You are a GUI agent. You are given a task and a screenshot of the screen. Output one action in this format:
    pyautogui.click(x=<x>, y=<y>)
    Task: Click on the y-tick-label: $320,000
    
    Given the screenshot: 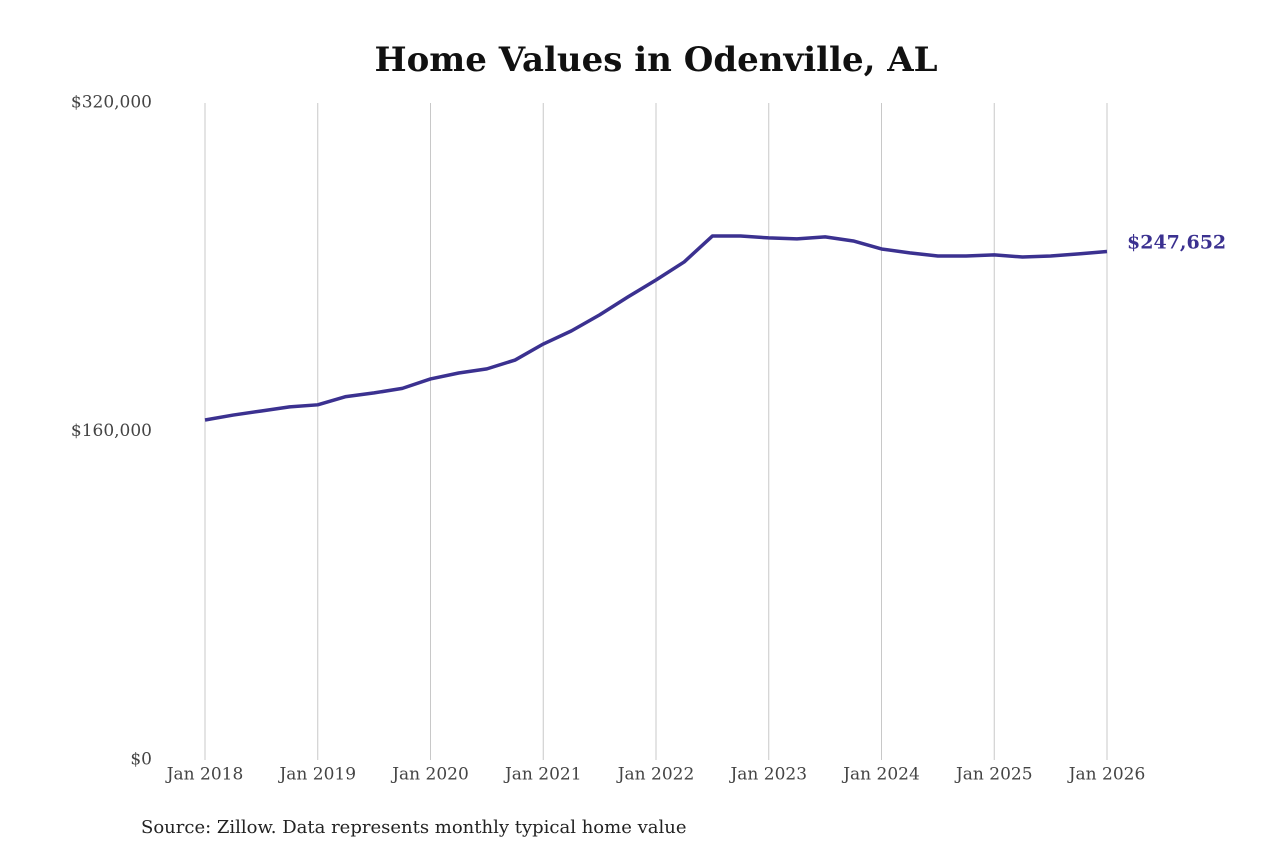 What is the action you would take?
    pyautogui.click(x=111, y=103)
    